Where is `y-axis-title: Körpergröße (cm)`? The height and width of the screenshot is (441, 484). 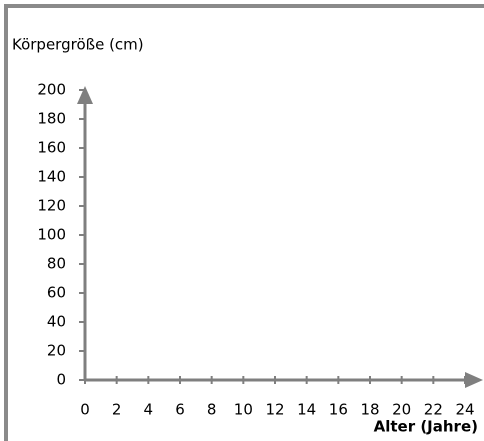
y-axis-title: Körpergröße (cm) is located at coordinates (78, 45).